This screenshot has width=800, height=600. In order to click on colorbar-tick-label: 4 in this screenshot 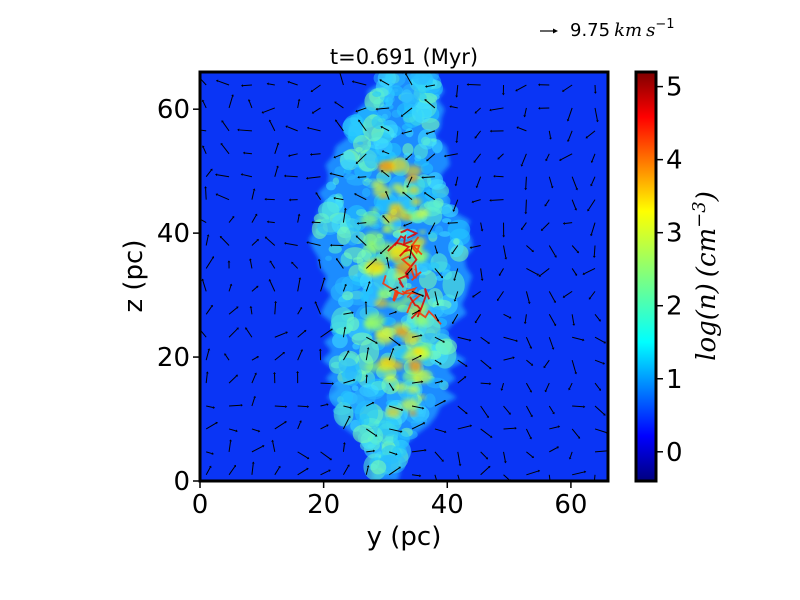, I will do `click(674, 161)`.